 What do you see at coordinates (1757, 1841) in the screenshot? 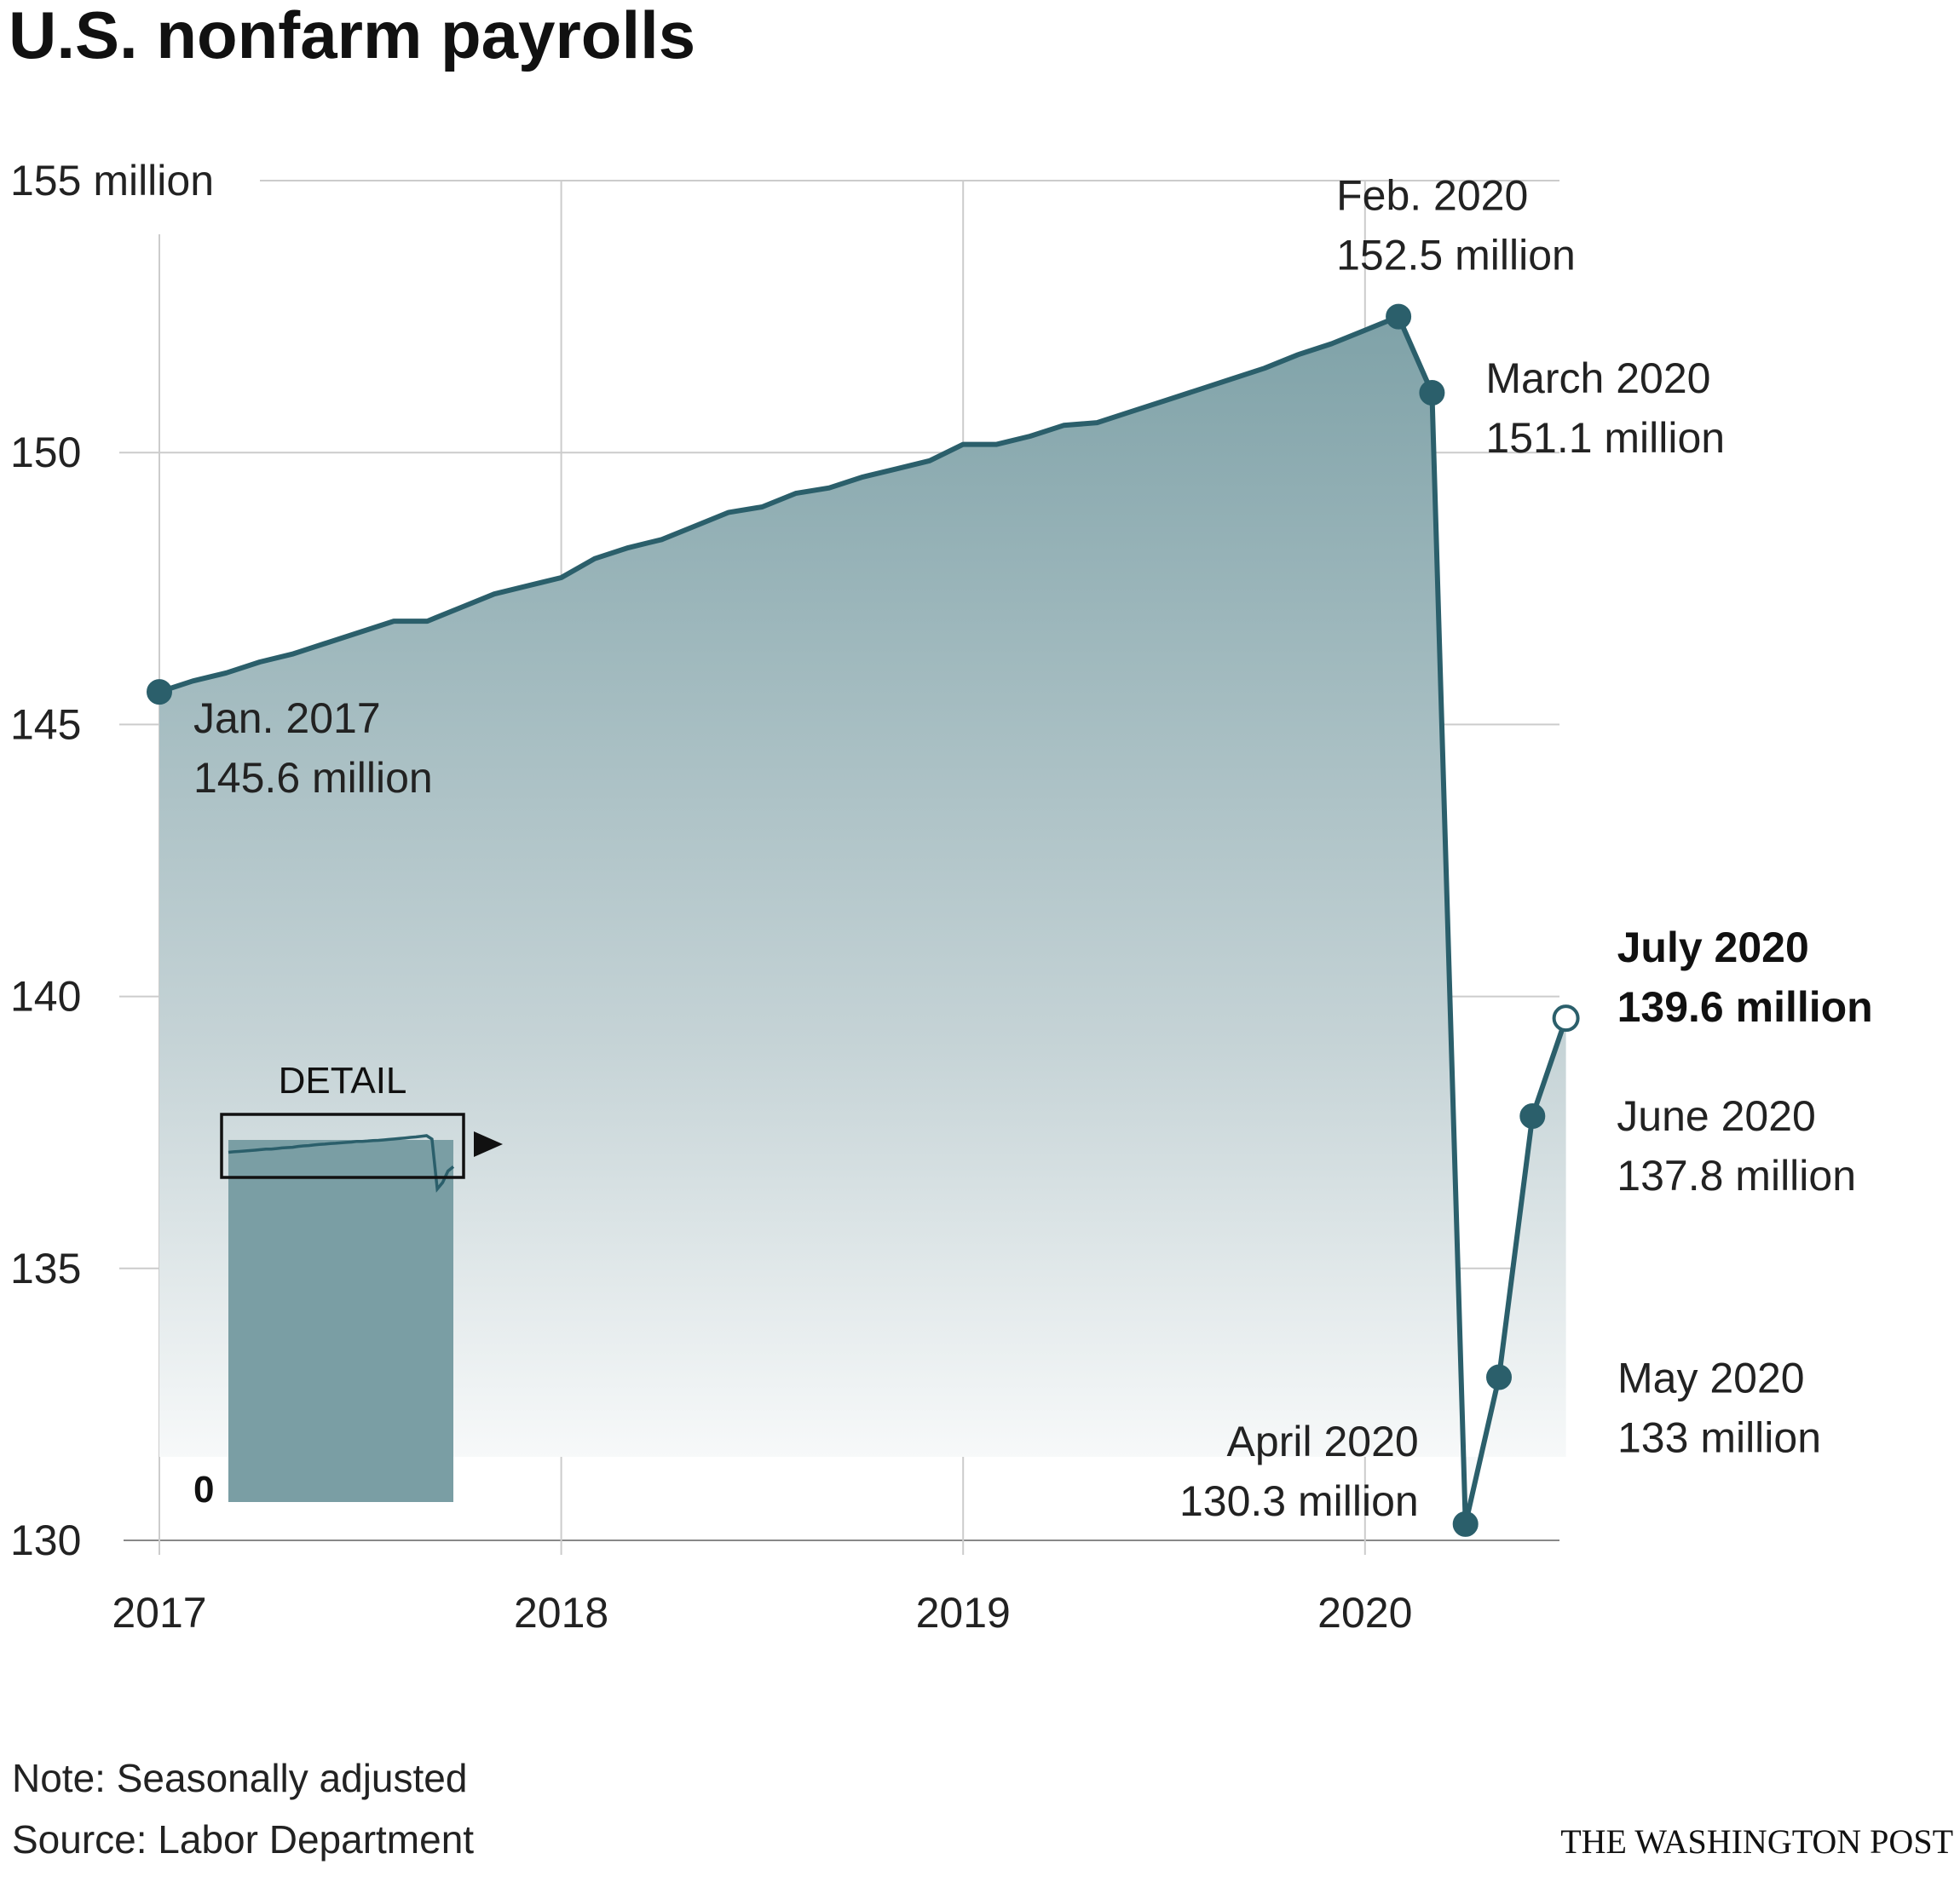
I see `brand-logo: THE WASHINGTON POST` at bounding box center [1757, 1841].